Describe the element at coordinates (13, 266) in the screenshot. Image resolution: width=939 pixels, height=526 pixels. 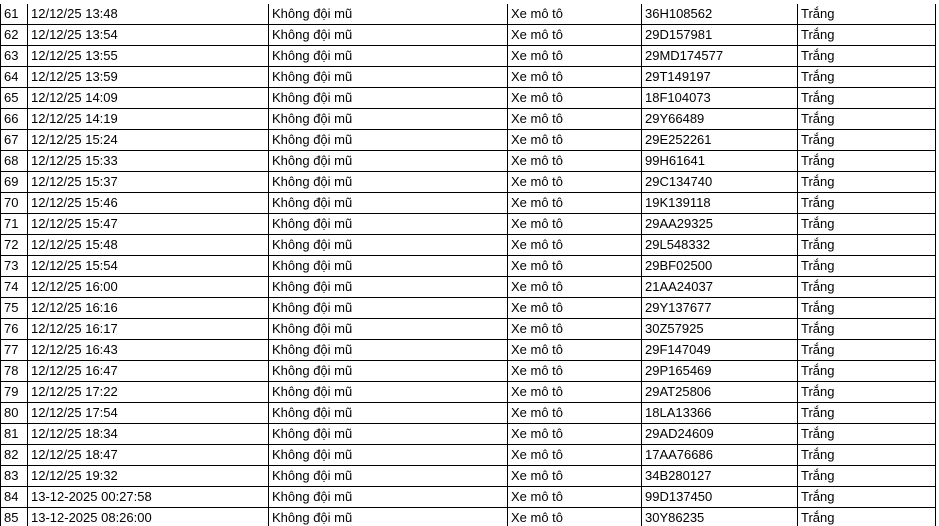
I see `row-number: 73` at that location.